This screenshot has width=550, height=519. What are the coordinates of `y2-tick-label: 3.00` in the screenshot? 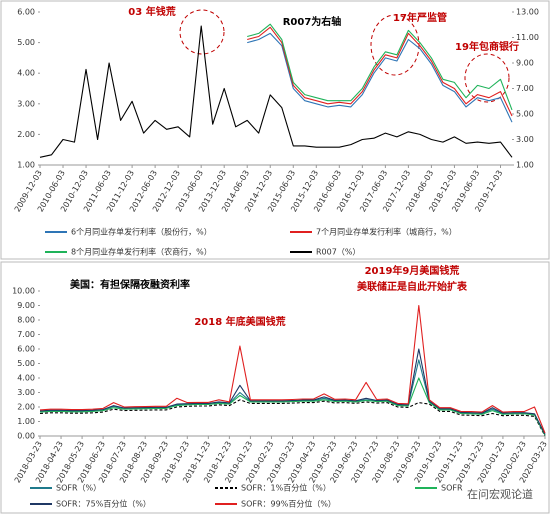 It's located at (525, 139).